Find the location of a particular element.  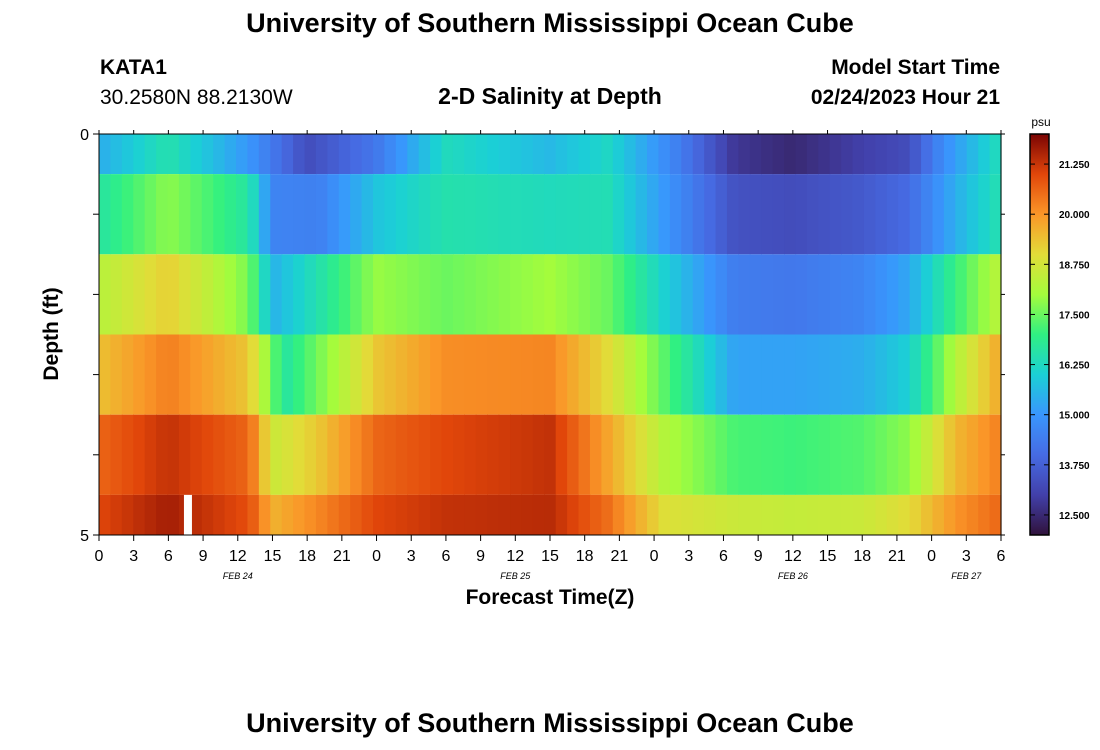

x-tick-label: 0 is located at coordinates (99, 556).